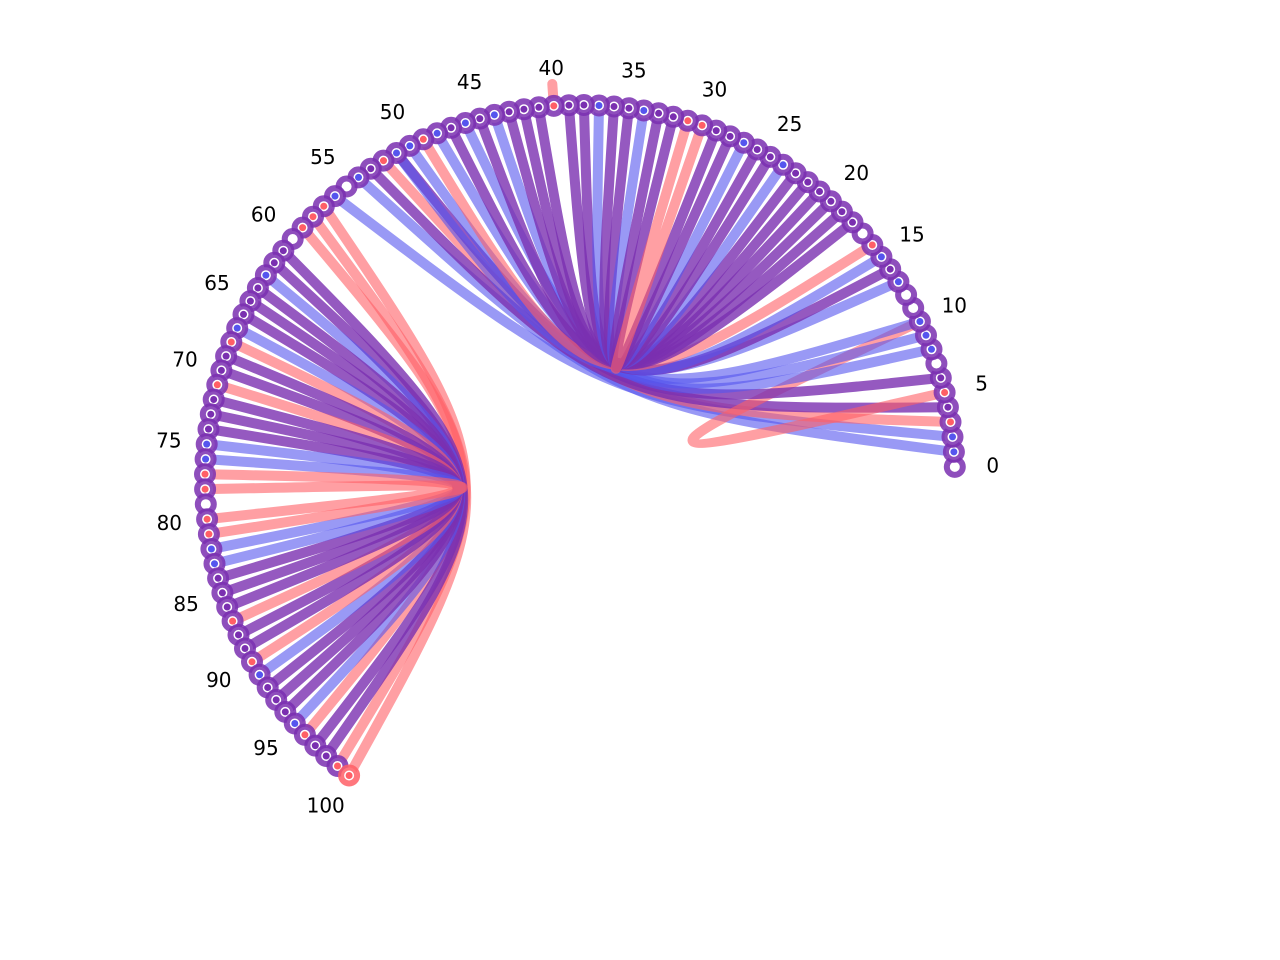 The width and height of the screenshot is (1280, 960). I want to click on tick-label-60: 60, so click(263, 215).